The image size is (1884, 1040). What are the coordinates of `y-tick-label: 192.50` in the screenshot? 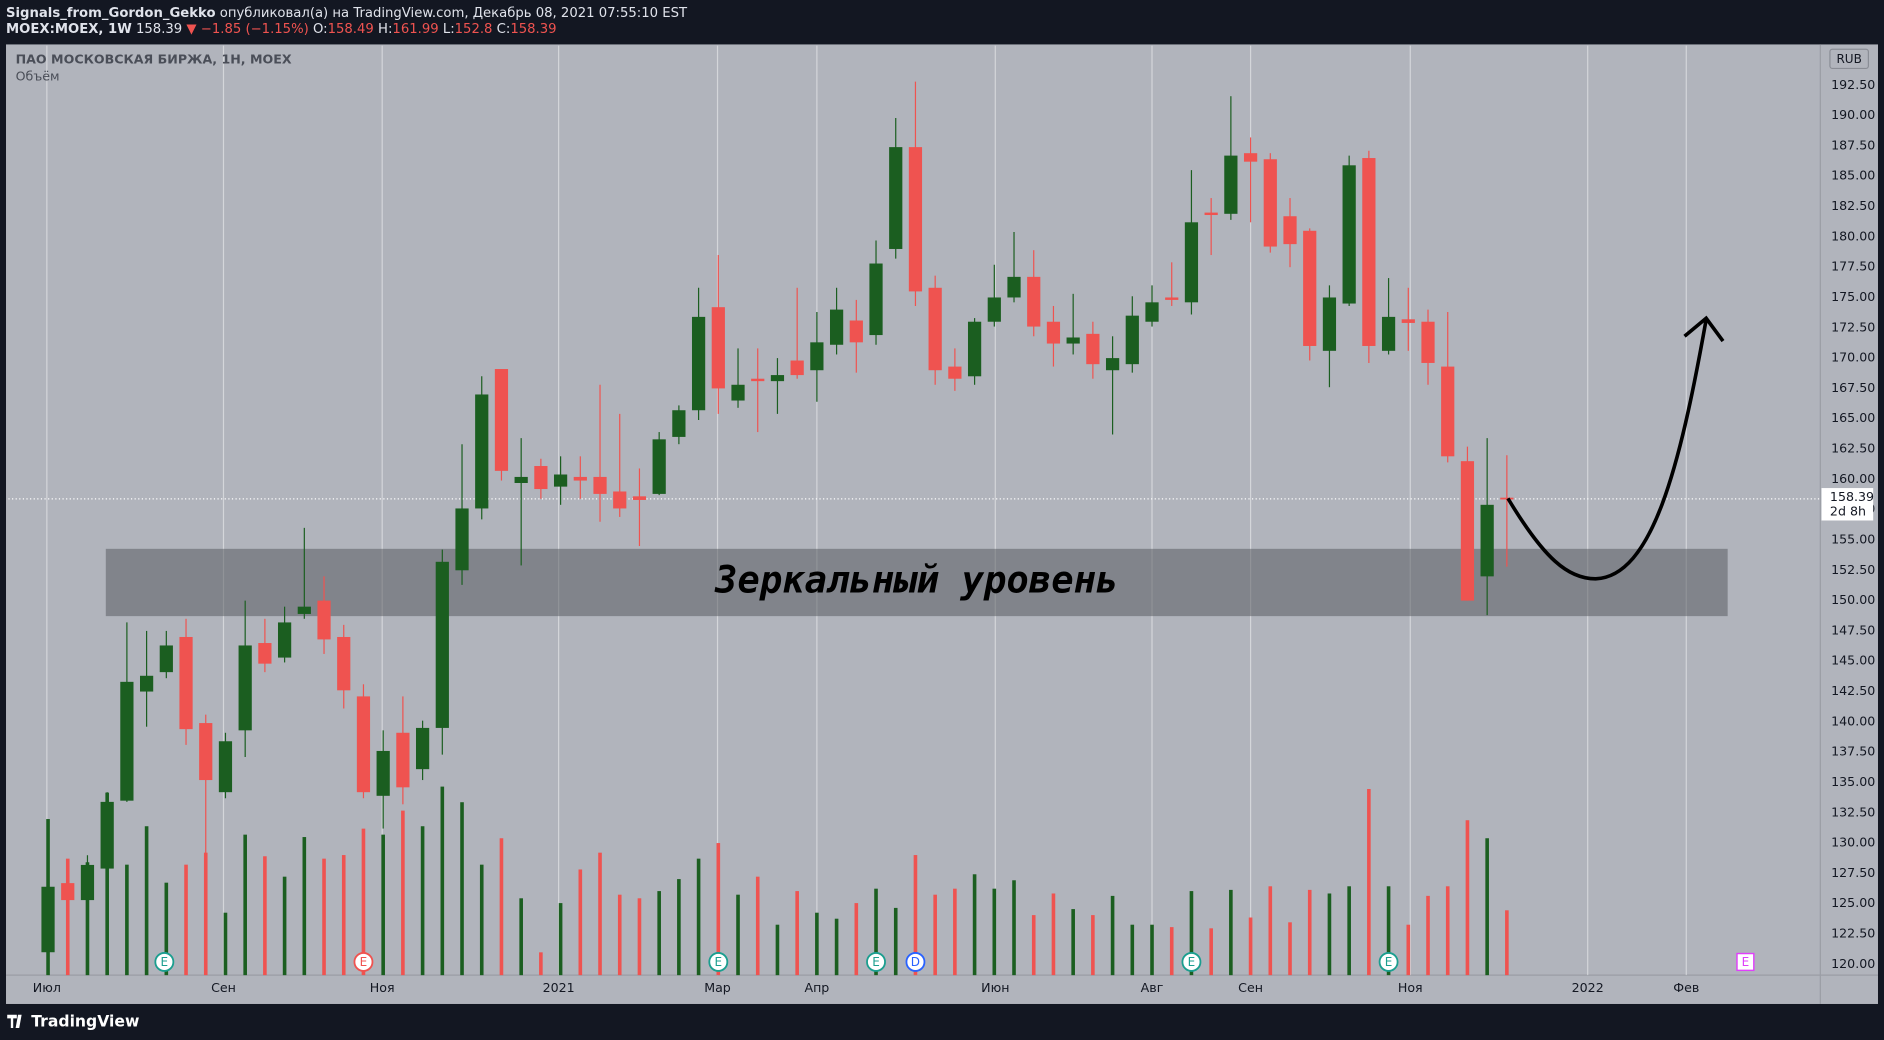 It's located at (1853, 84).